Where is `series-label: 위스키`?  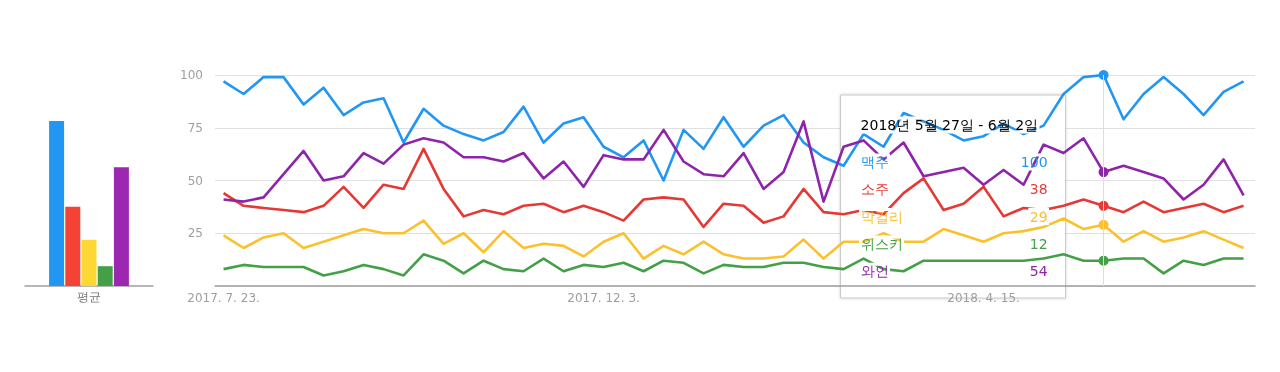
series-label: 위스키 is located at coordinates (881, 243).